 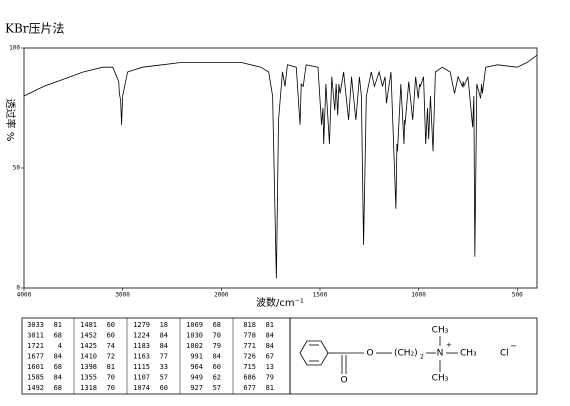 What do you see at coordinates (194, 346) in the screenshot?
I see `table-cell: 1002` at bounding box center [194, 346].